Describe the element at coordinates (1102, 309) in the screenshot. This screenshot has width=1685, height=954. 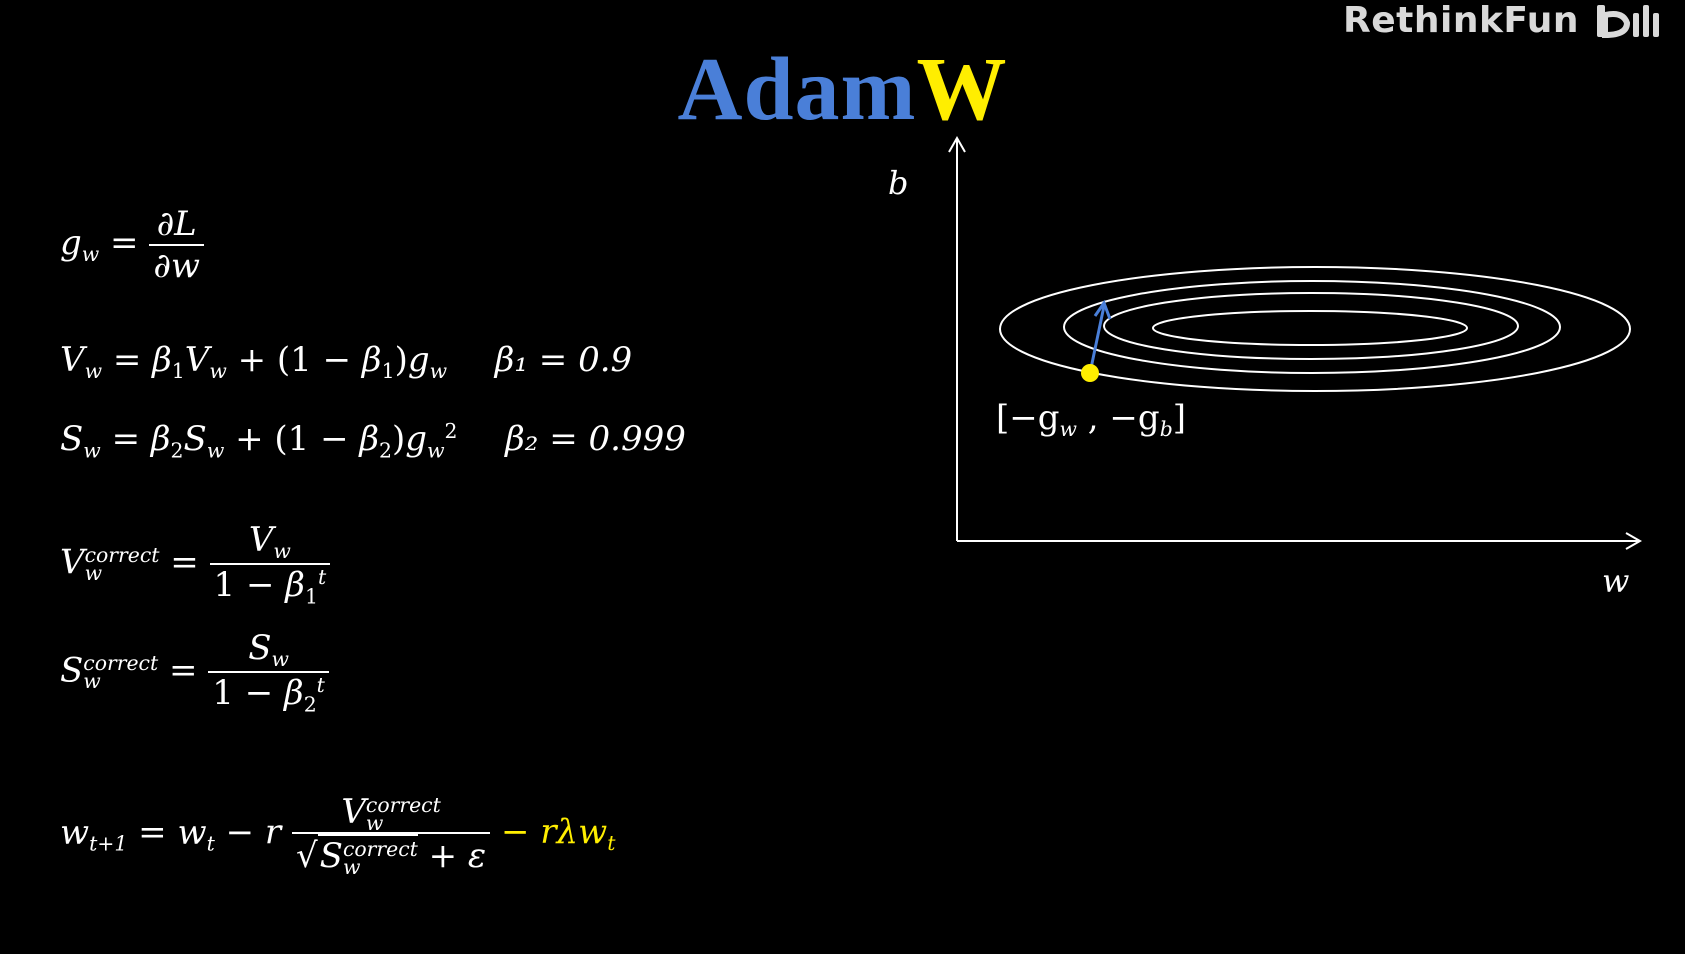
I see `gradient-arrow-head-icon` at that location.